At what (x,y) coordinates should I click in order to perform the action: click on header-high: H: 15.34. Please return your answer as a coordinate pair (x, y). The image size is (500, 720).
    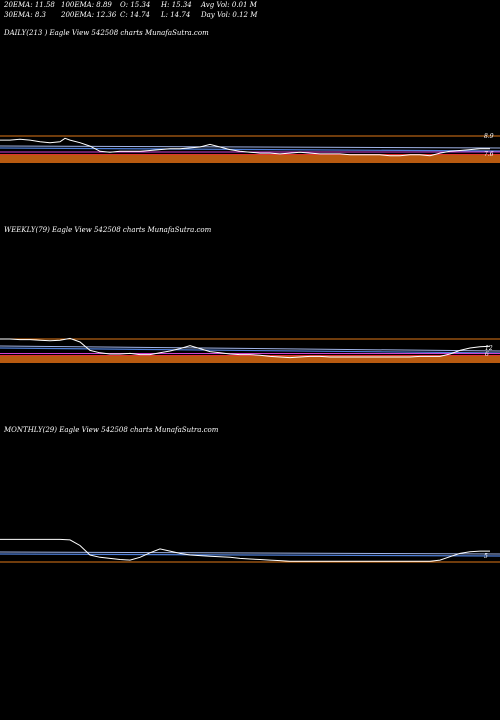
    Looking at the image, I should click on (176, 5).